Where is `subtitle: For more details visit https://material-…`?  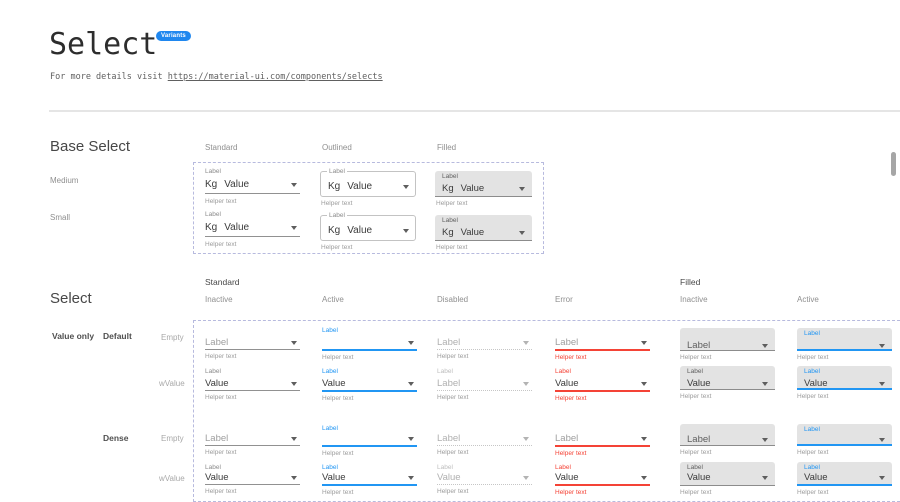 subtitle: For more details visit https://material-… is located at coordinates (216, 77).